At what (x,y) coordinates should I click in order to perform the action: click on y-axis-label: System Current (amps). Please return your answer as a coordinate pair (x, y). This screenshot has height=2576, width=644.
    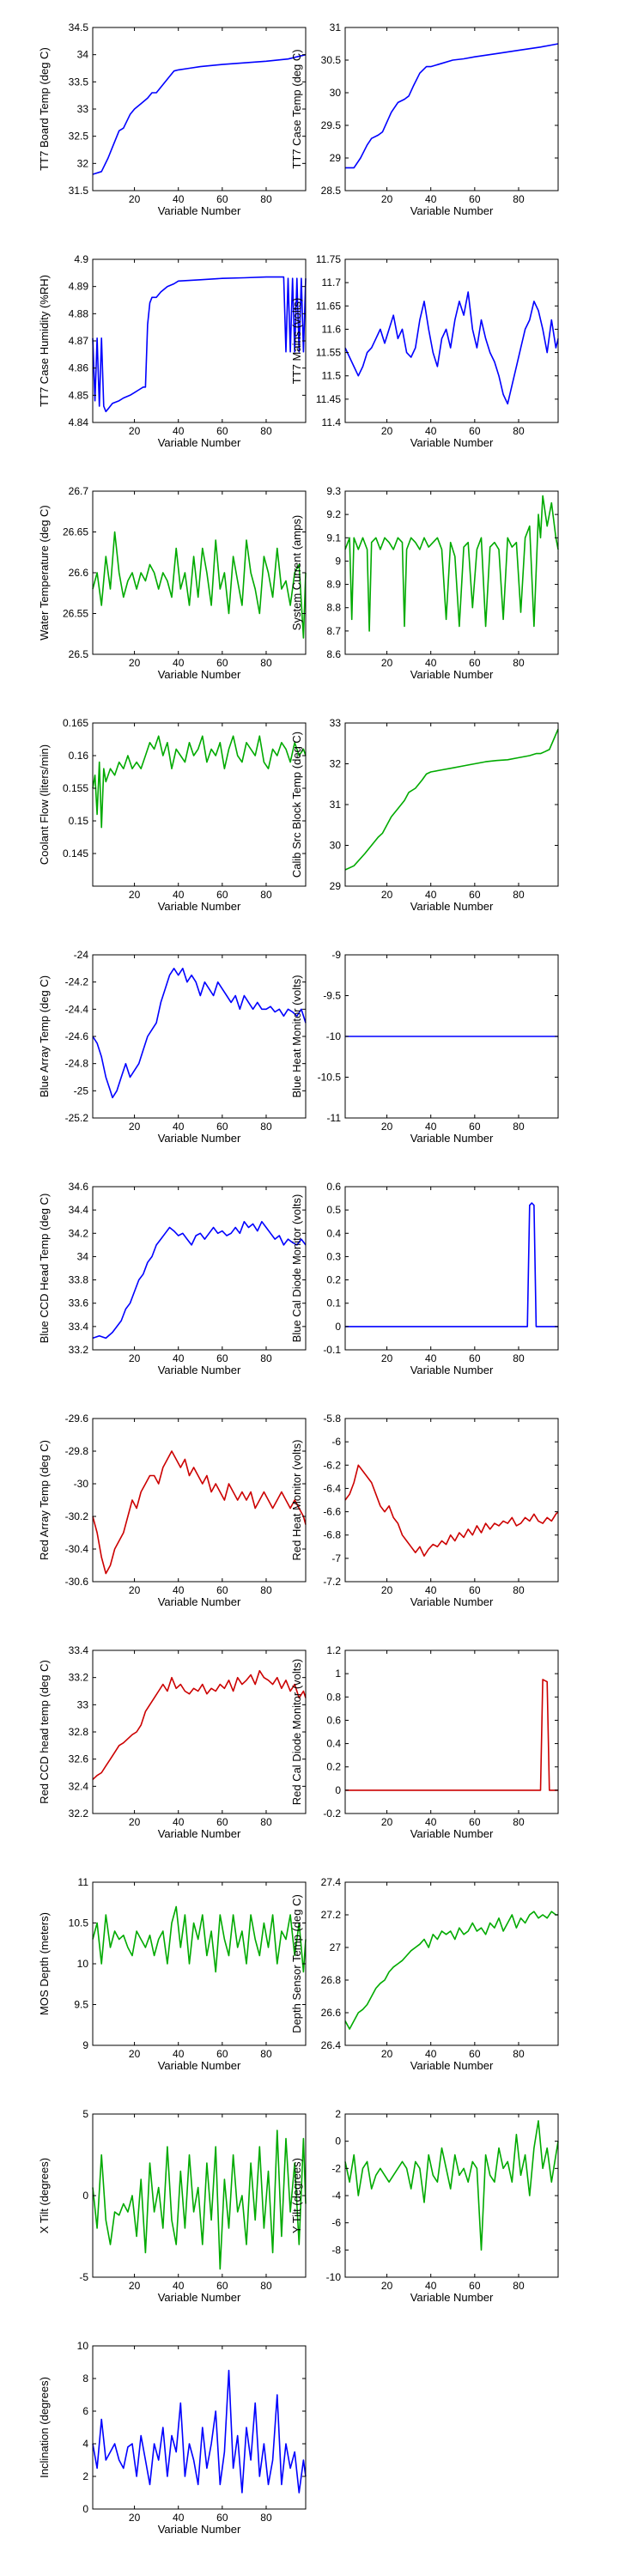
    Looking at the image, I should click on (296, 572).